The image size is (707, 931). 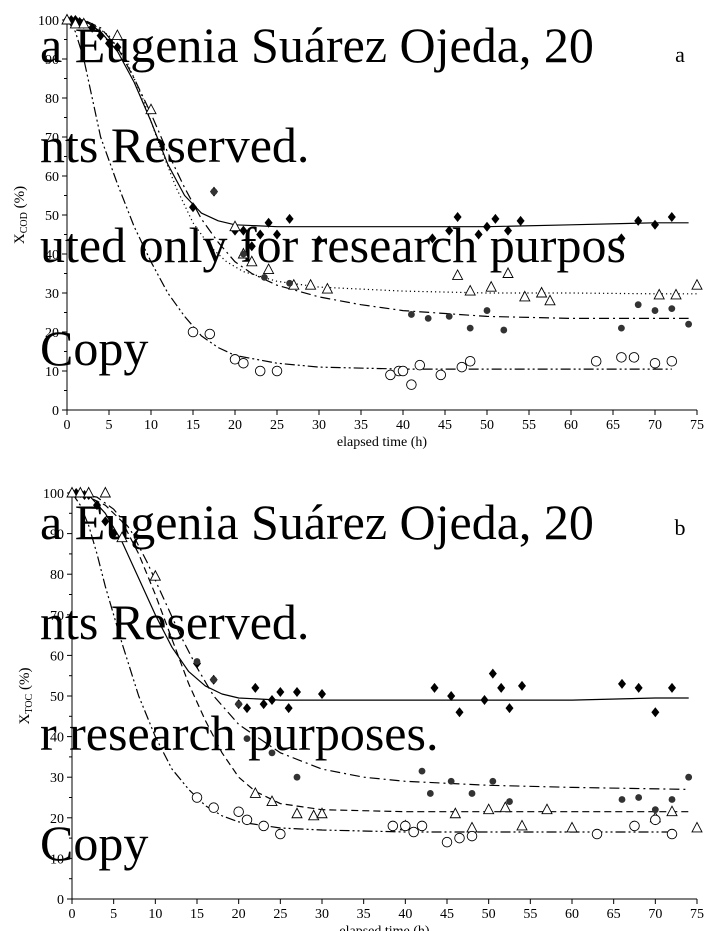 What do you see at coordinates (197, 914) in the screenshot?
I see `x-tick-label: 15` at bounding box center [197, 914].